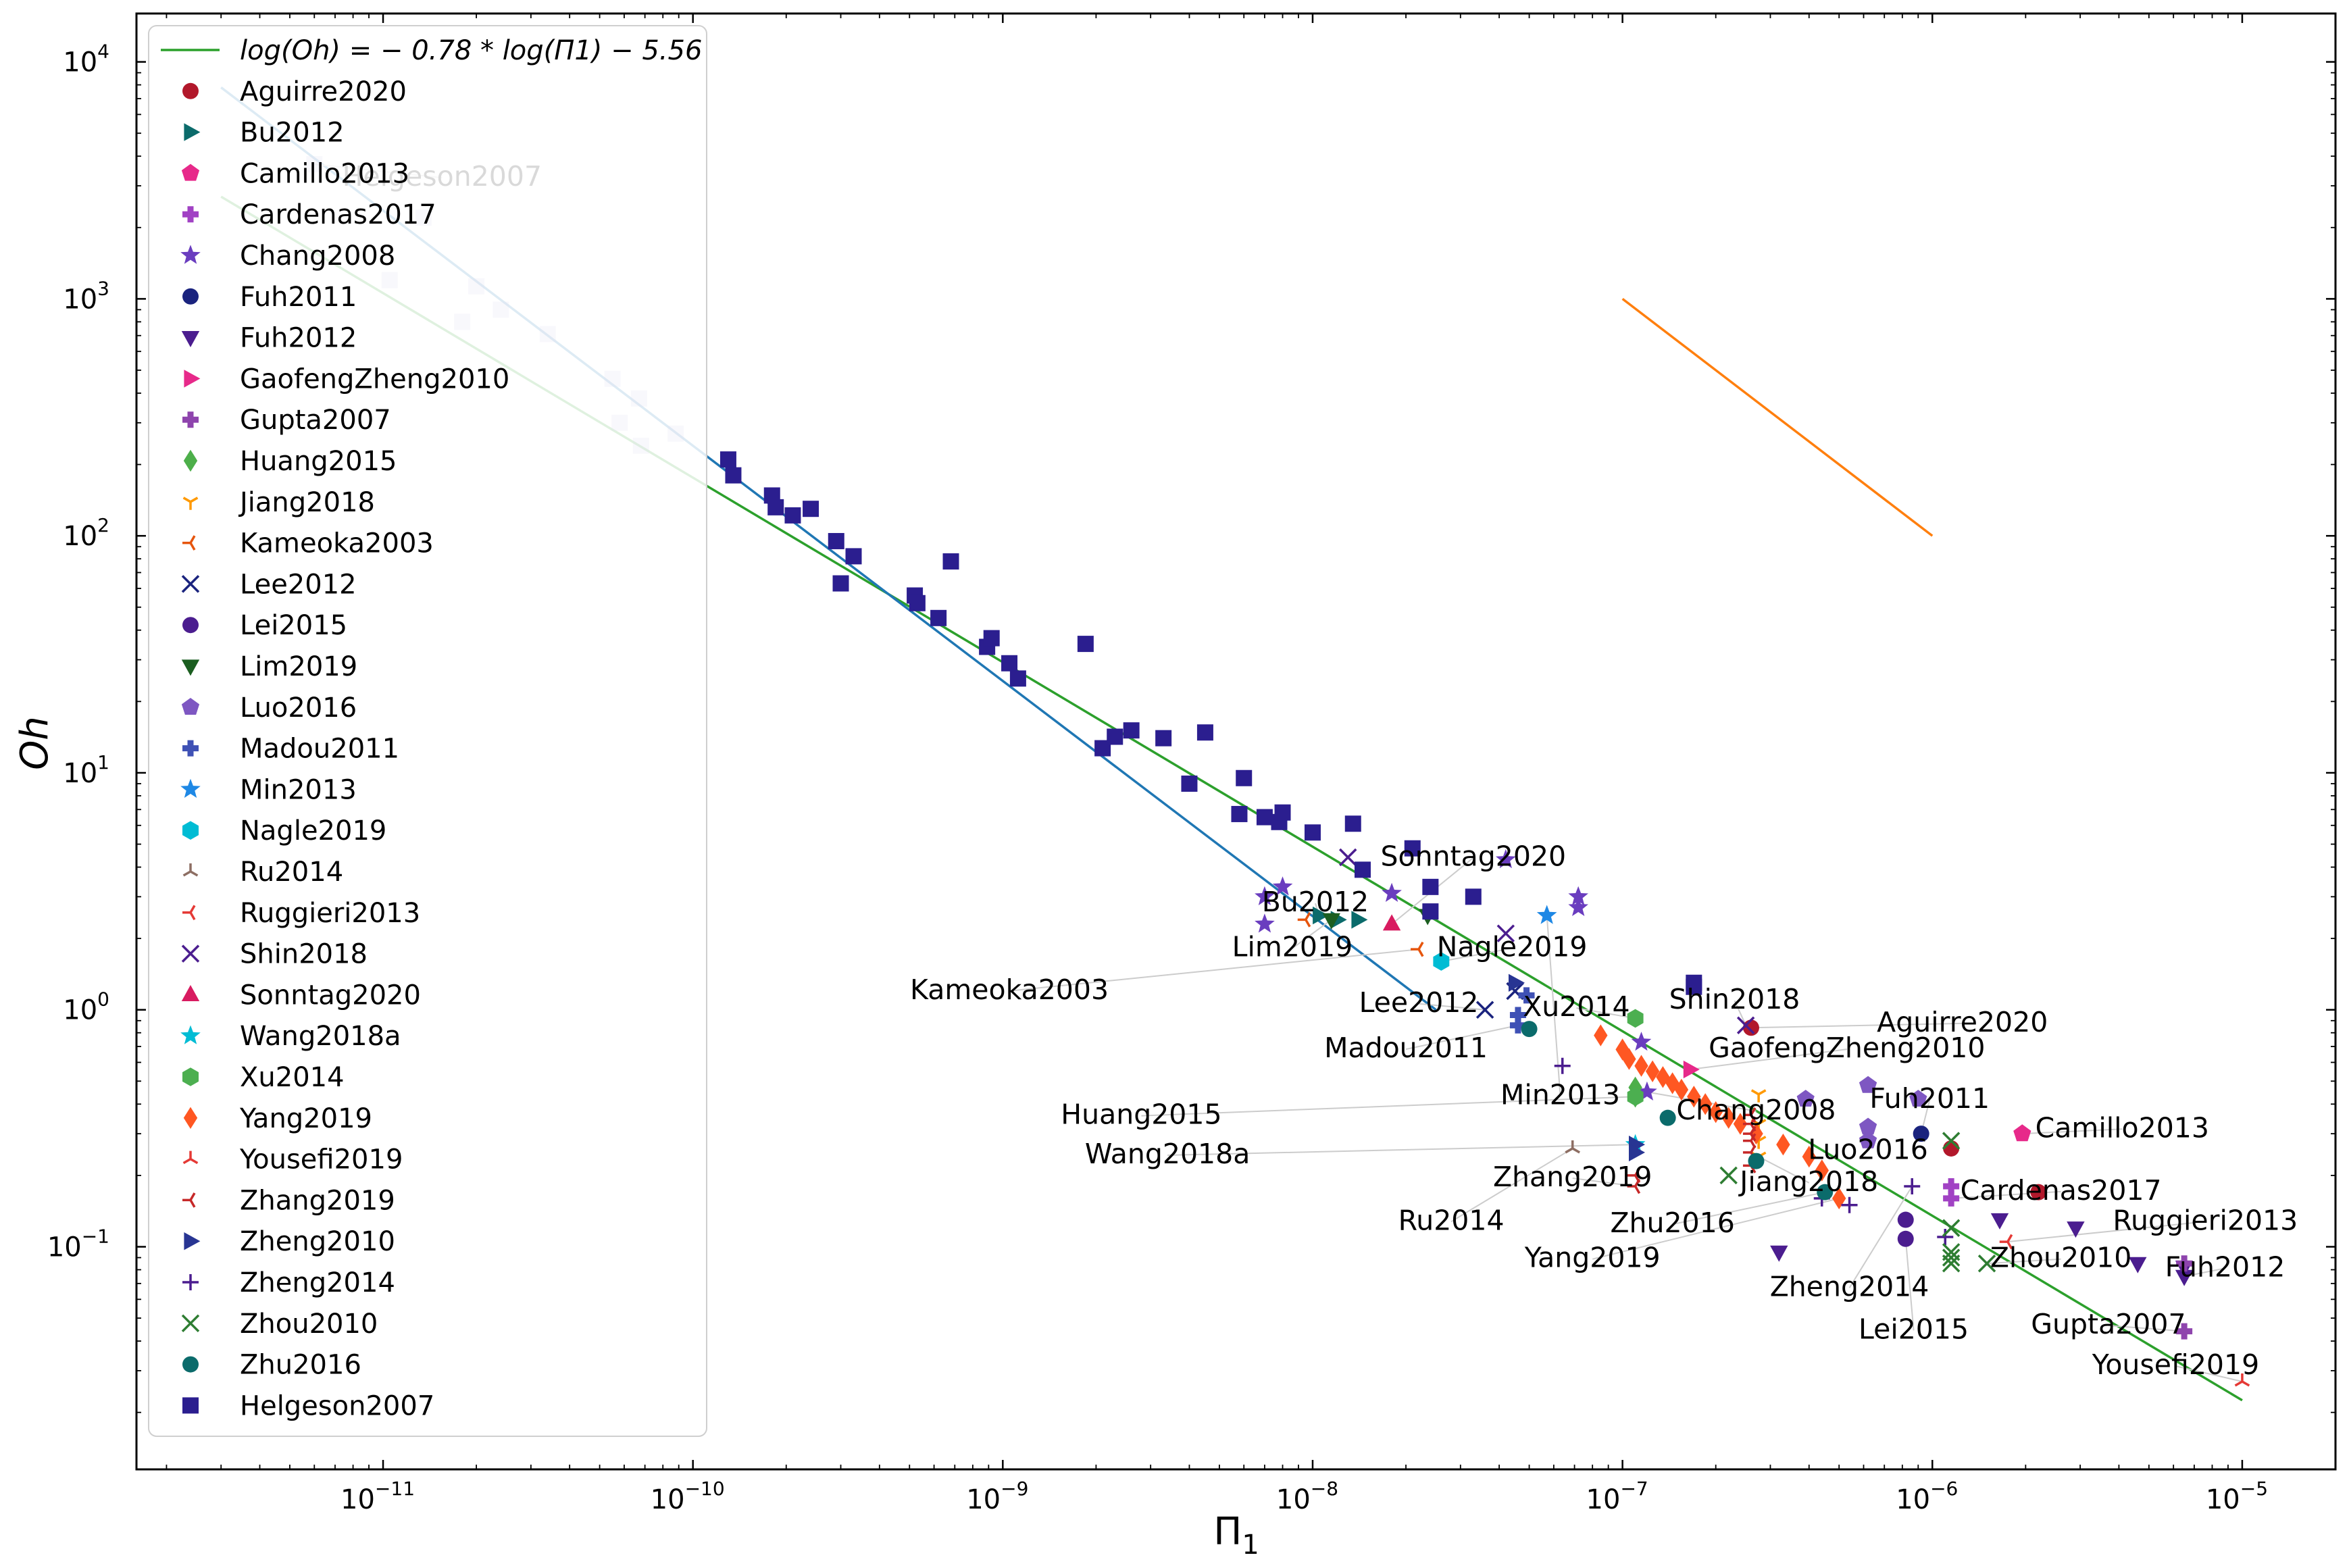  I want to click on legend-label-kameoka2003: Kameoka2003, so click(337, 543).